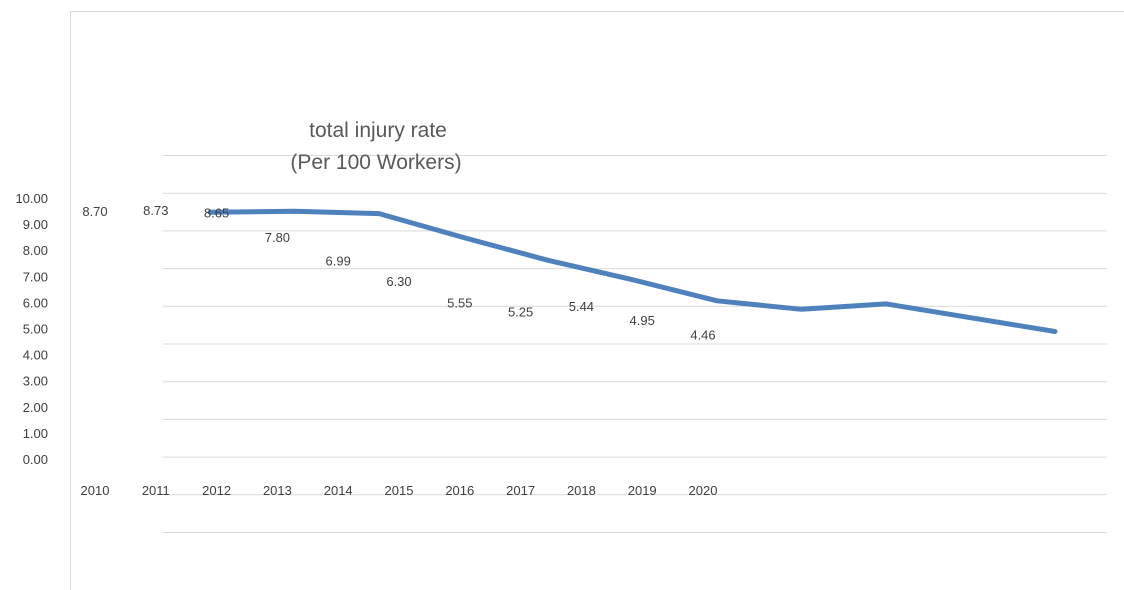 The image size is (1124, 590). I want to click on data-label: 8.70, so click(94, 211).